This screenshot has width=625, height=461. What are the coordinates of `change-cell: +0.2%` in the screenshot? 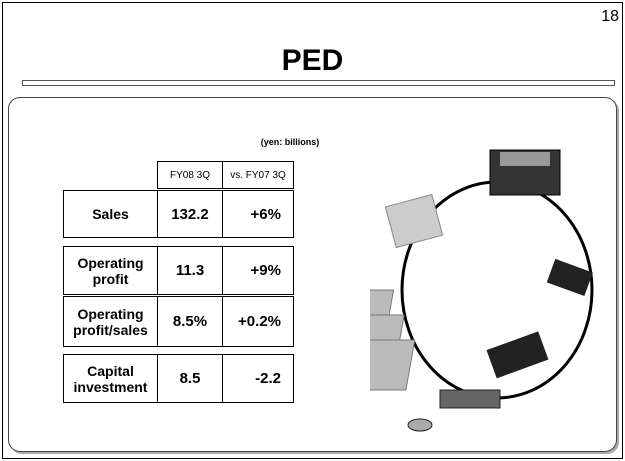 It's located at (258, 321).